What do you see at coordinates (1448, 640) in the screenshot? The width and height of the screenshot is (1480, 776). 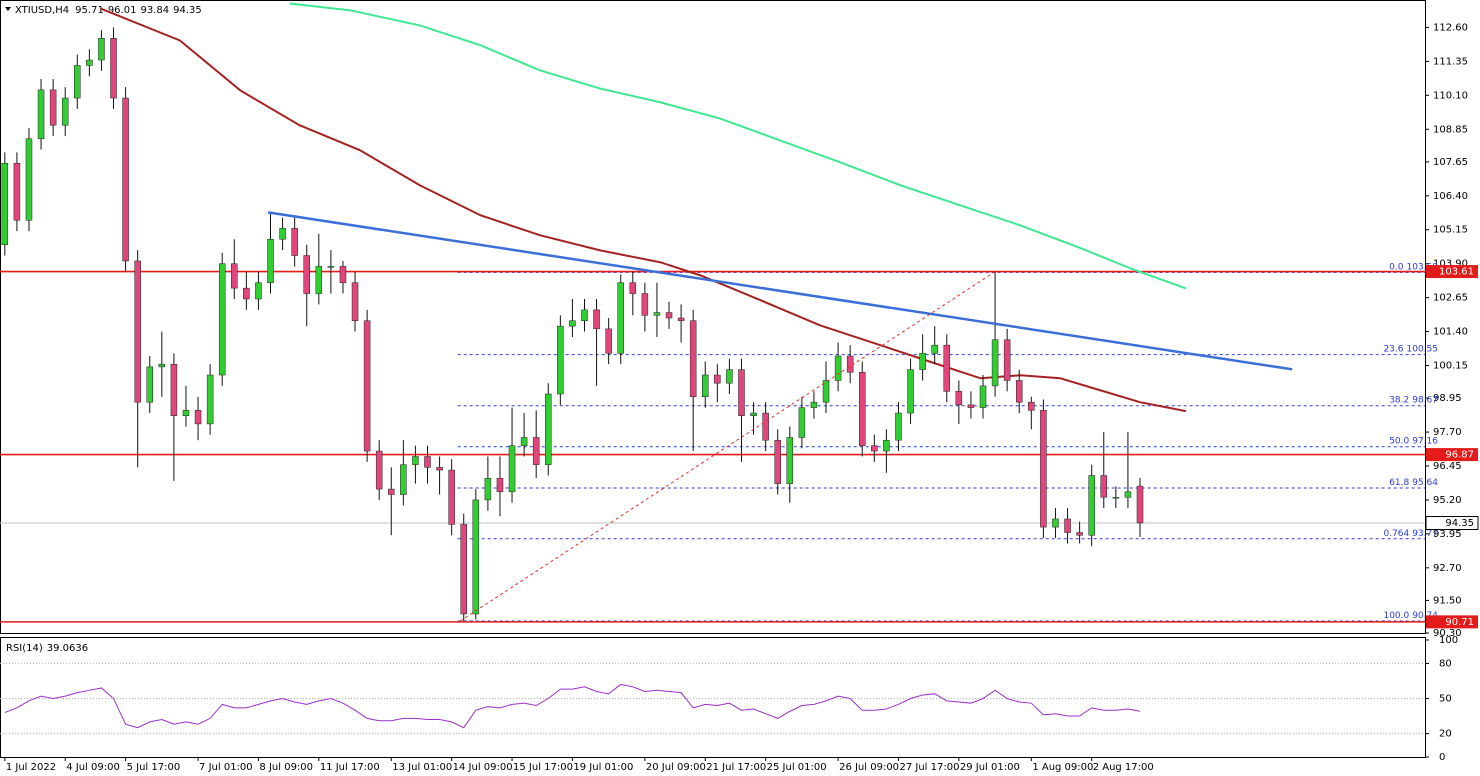 I see `rsi-y-tick-label: 100` at bounding box center [1448, 640].